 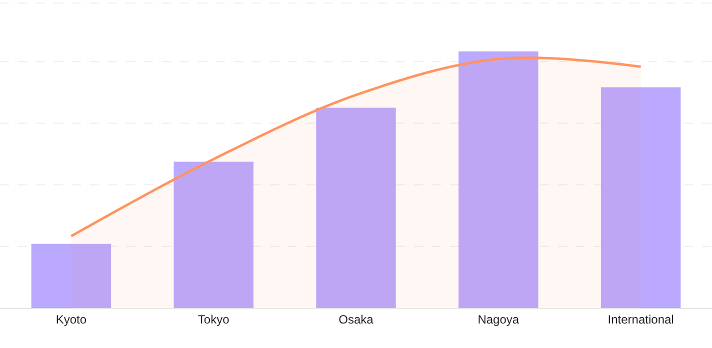 What do you see at coordinates (214, 319) in the screenshot?
I see `x-tick-label: Tokyo` at bounding box center [214, 319].